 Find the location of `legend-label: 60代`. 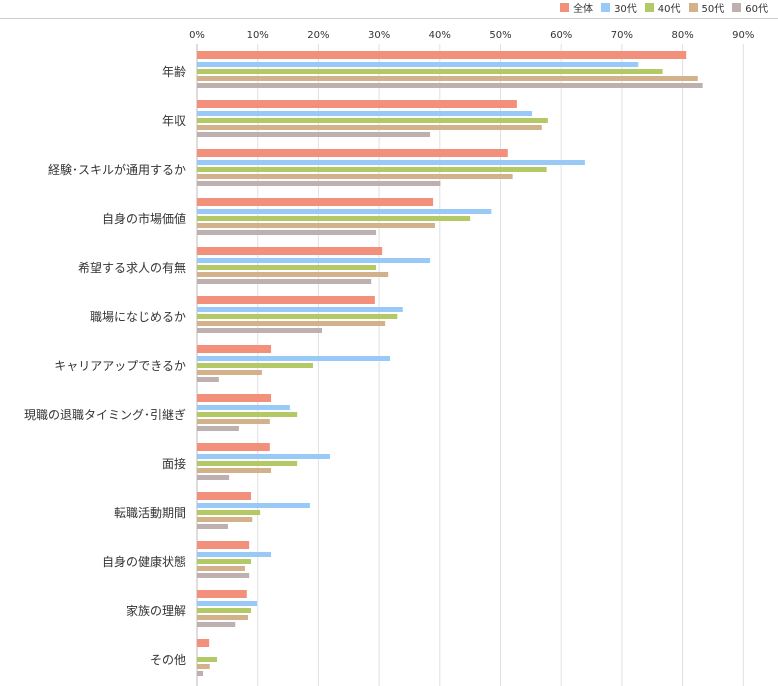

legend-label: 60代 is located at coordinates (756, 9).